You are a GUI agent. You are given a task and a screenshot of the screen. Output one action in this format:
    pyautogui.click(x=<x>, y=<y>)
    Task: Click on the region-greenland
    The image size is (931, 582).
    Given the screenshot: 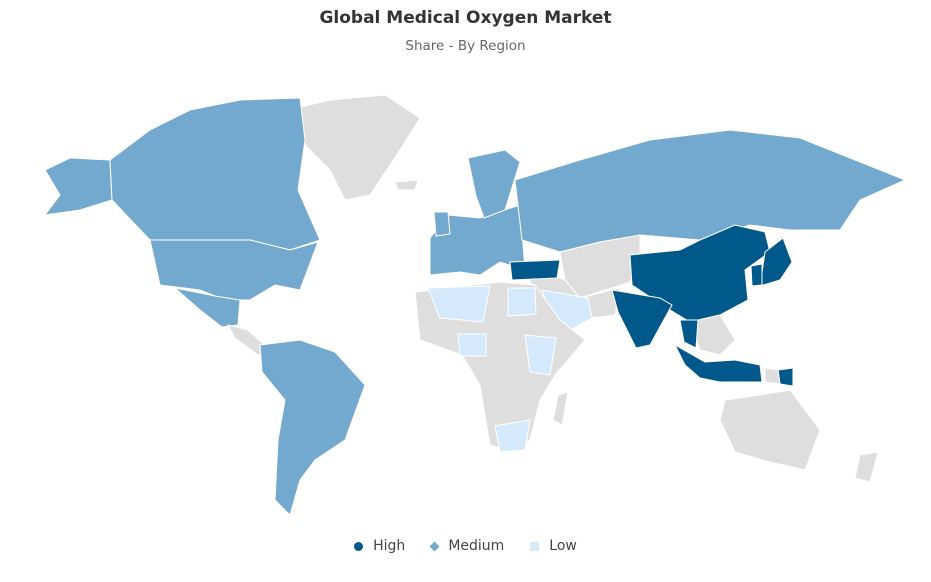 What is the action you would take?
    pyautogui.click(x=350, y=147)
    